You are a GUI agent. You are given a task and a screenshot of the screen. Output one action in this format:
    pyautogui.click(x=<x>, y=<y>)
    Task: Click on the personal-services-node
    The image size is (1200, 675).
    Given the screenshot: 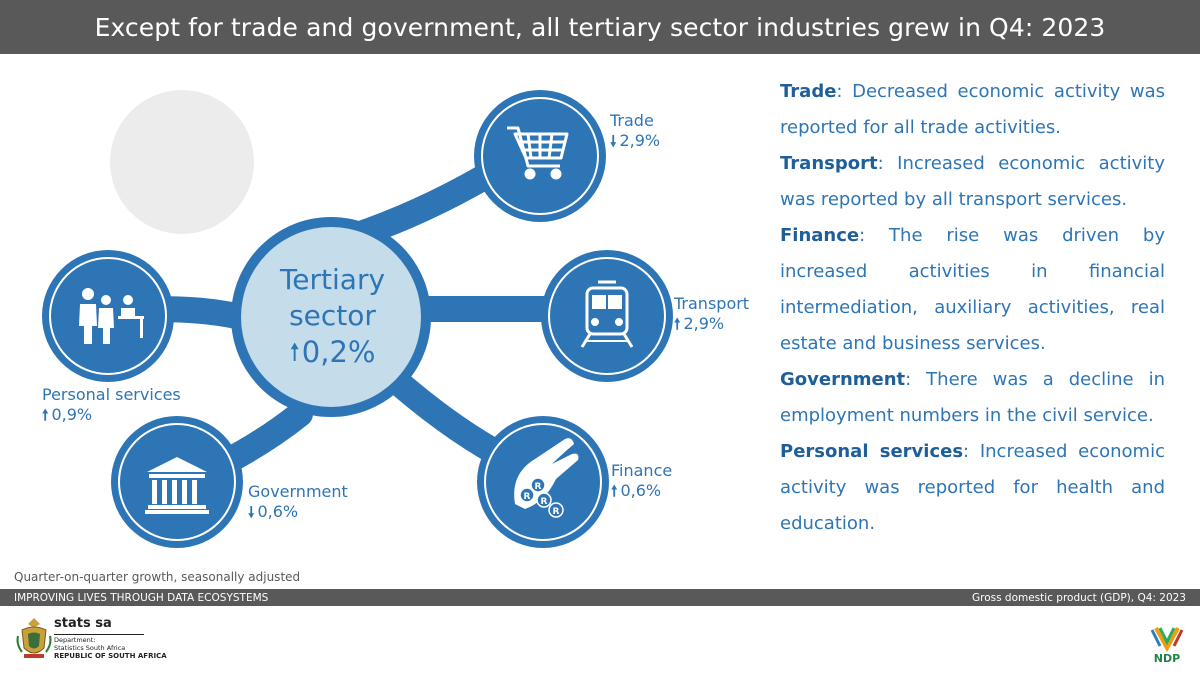 What is the action you would take?
    pyautogui.click(x=108, y=316)
    